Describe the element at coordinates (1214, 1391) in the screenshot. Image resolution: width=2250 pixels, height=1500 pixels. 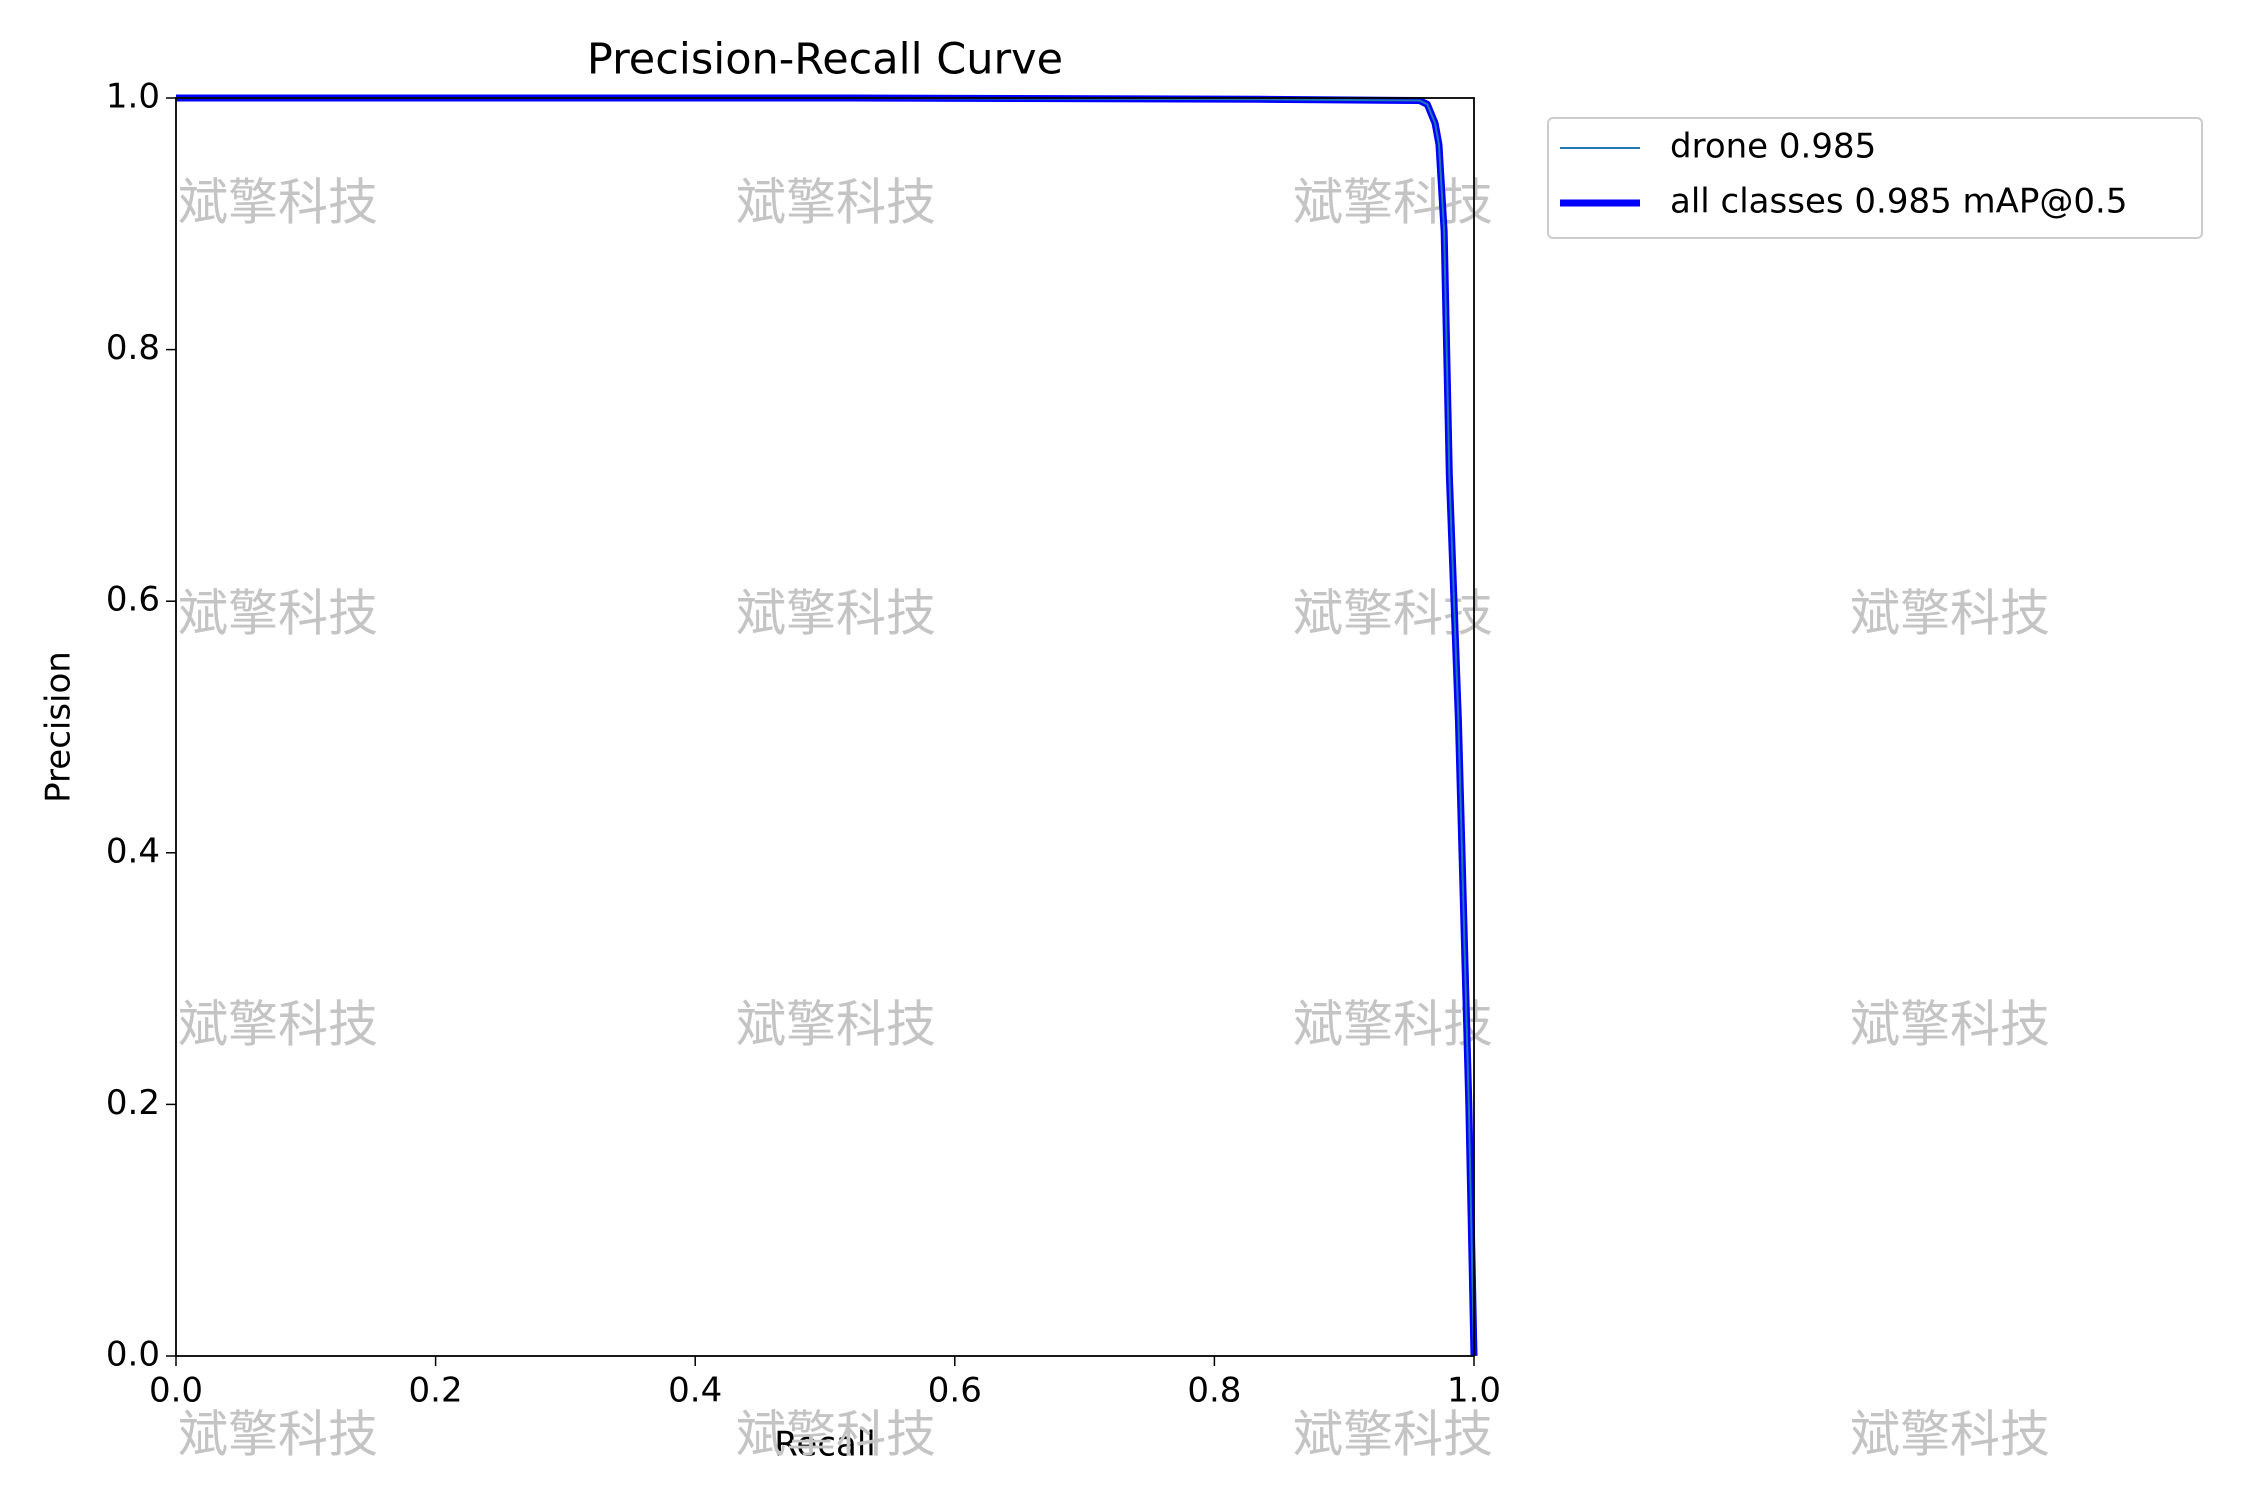
I see `x-tick-label: 0.8` at that location.